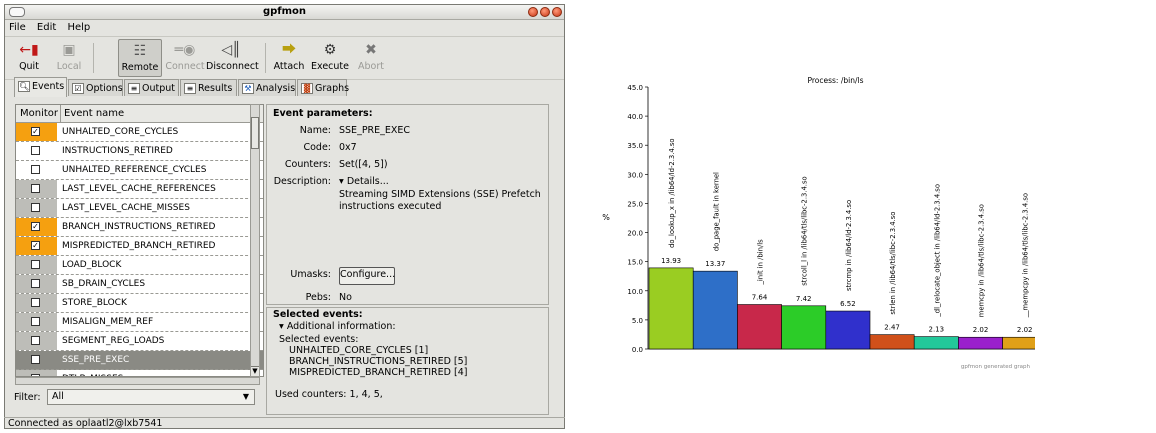  I want to click on disconnect-label: Disconnect, so click(232, 66).